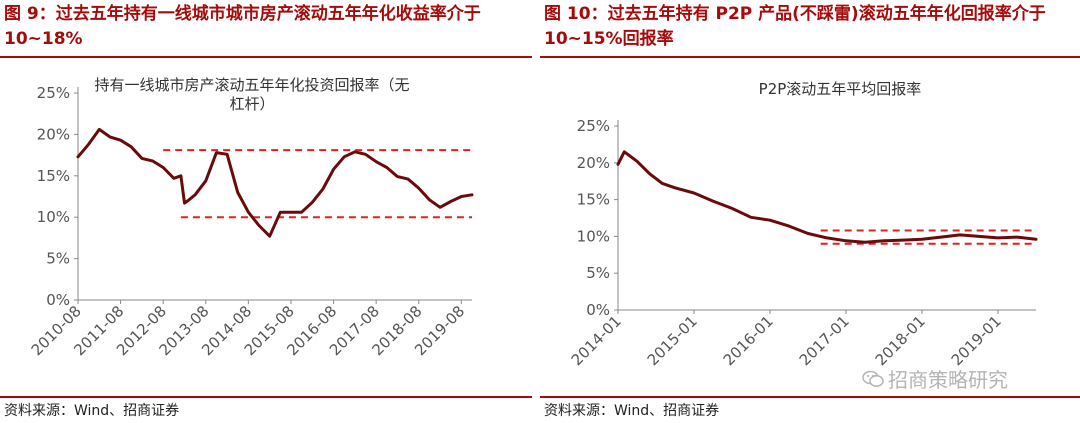 The width and height of the screenshot is (1080, 423). I want to click on watermark: 招商策略研究, so click(935, 378).